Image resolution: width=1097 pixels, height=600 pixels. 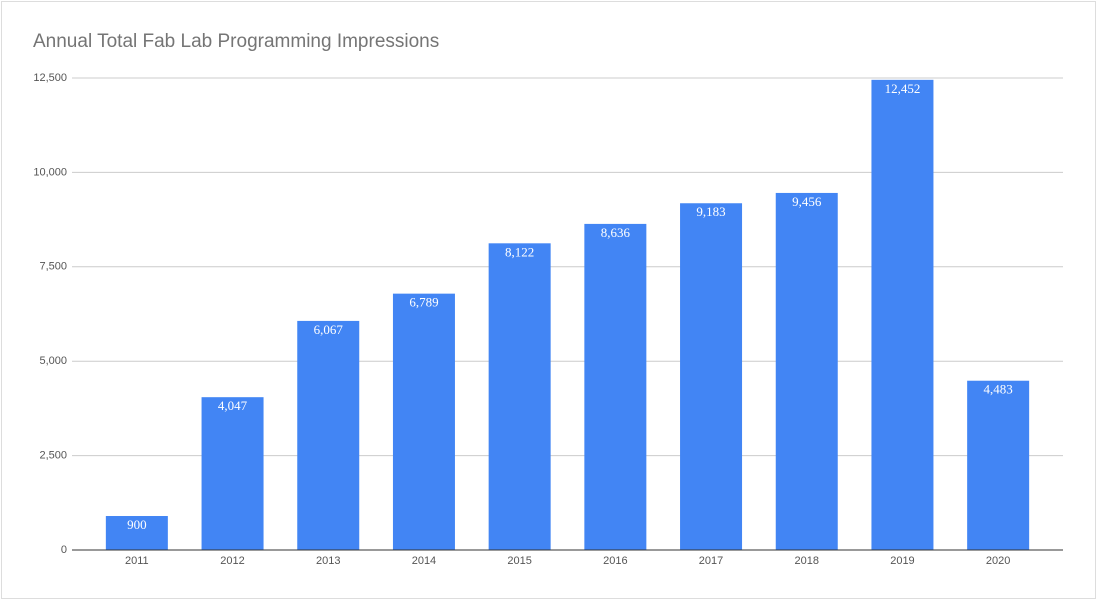 I want to click on value-label: 8,122, so click(x=519, y=251).